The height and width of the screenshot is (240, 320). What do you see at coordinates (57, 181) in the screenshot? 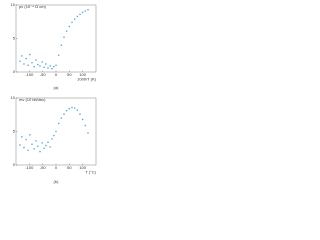
I see `caption: (b)` at bounding box center [57, 181].